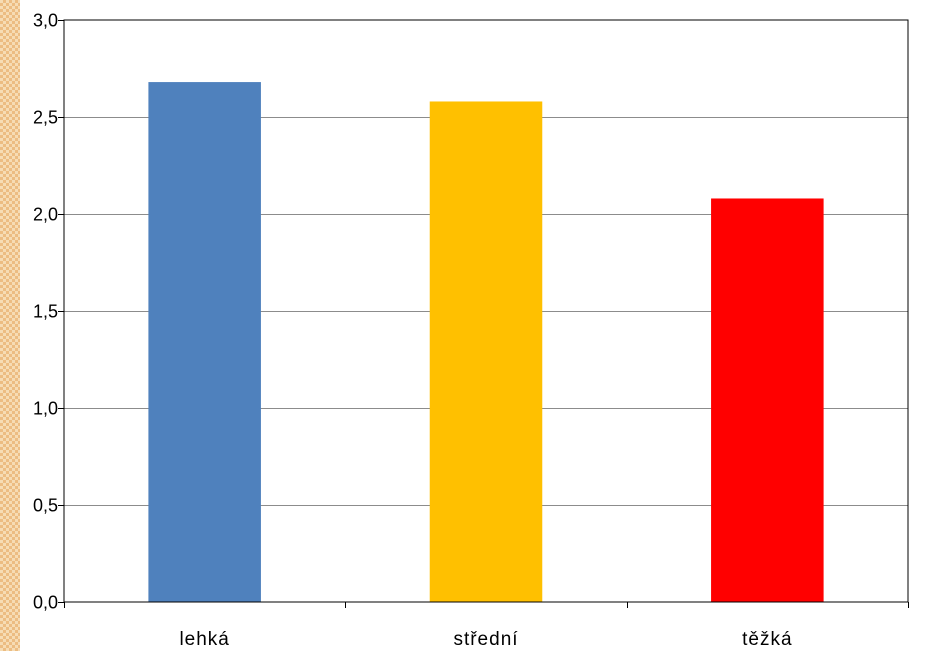 The height and width of the screenshot is (651, 929). What do you see at coordinates (767, 639) in the screenshot?
I see `x-category-label: těžká` at bounding box center [767, 639].